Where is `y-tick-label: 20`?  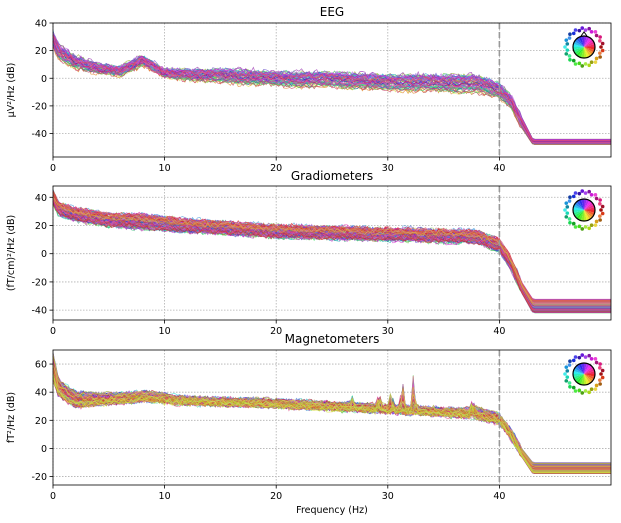 y-tick-label: 20 is located at coordinates (41, 226).